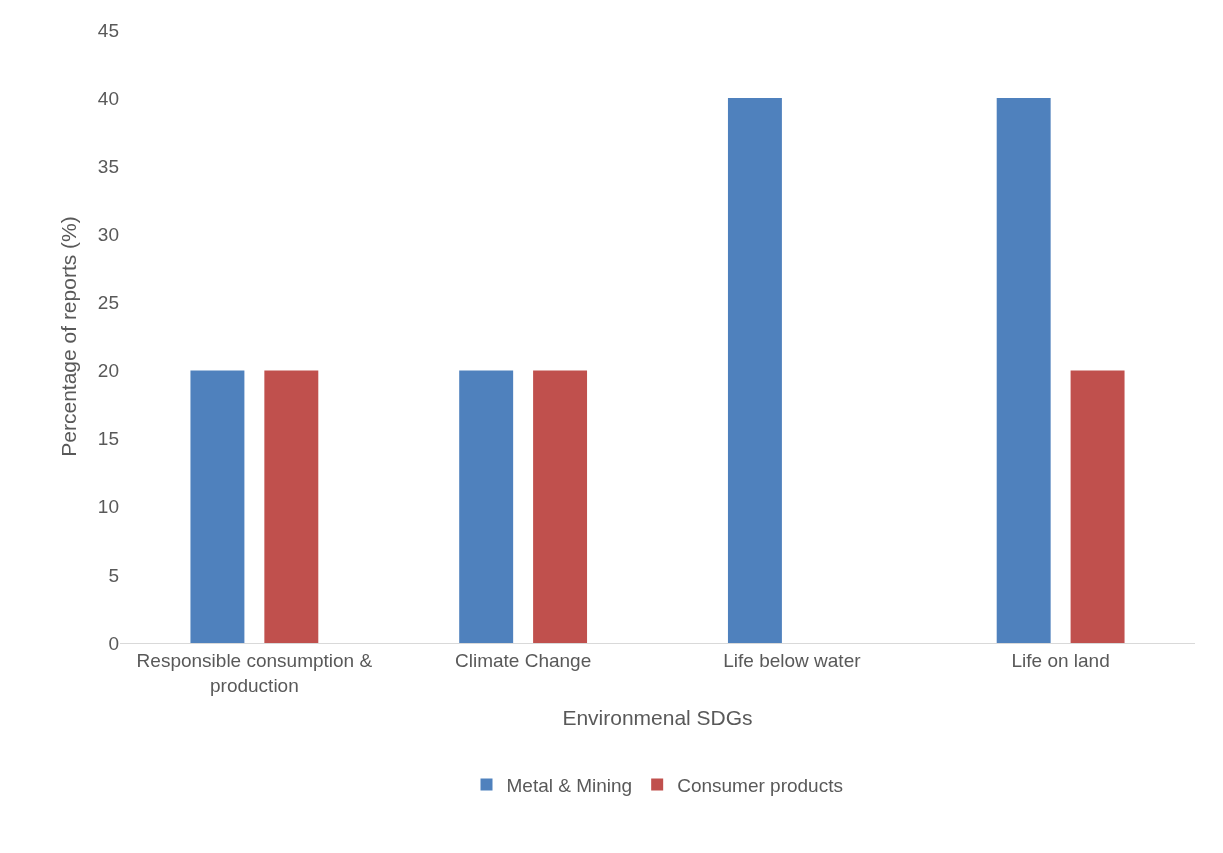 The width and height of the screenshot is (1223, 853). What do you see at coordinates (108, 303) in the screenshot?
I see `y-tick-label: 25` at bounding box center [108, 303].